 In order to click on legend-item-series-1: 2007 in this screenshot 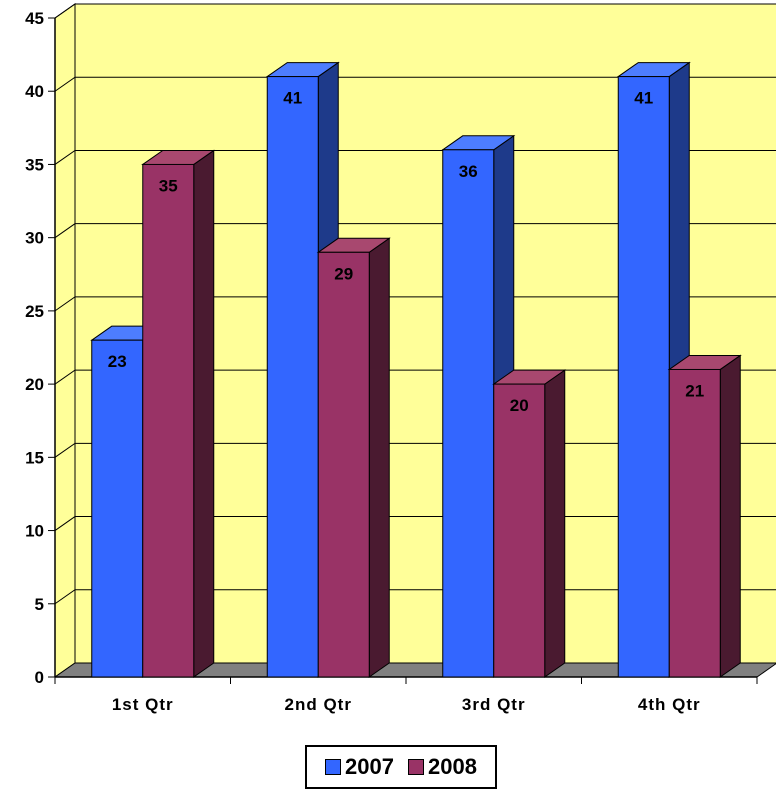, I will do `click(359, 767)`.